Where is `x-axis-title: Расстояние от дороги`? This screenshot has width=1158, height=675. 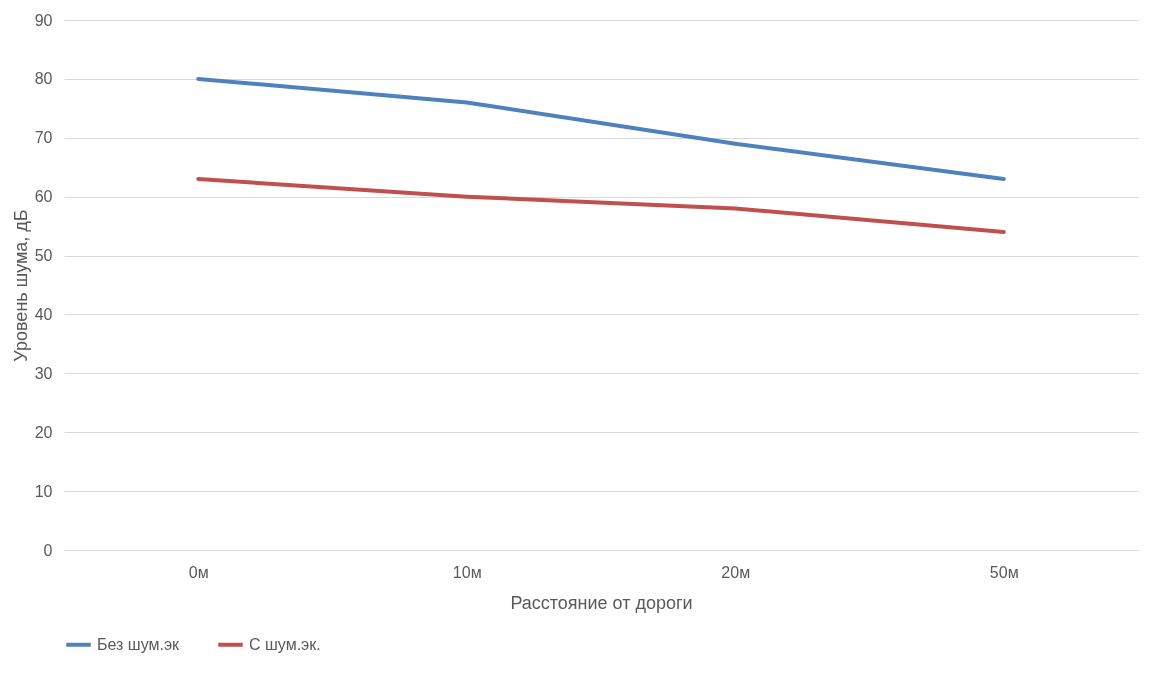 x-axis-title: Расстояние от дороги is located at coordinates (601, 602).